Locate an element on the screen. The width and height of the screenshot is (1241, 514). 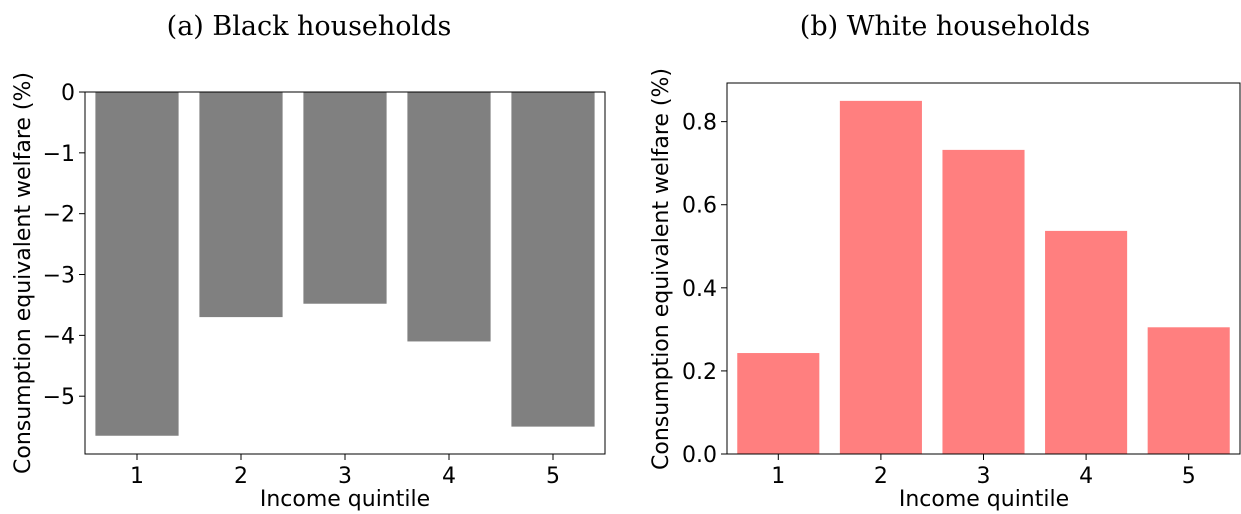
y-tick-label: 0.6 is located at coordinates (699, 206).